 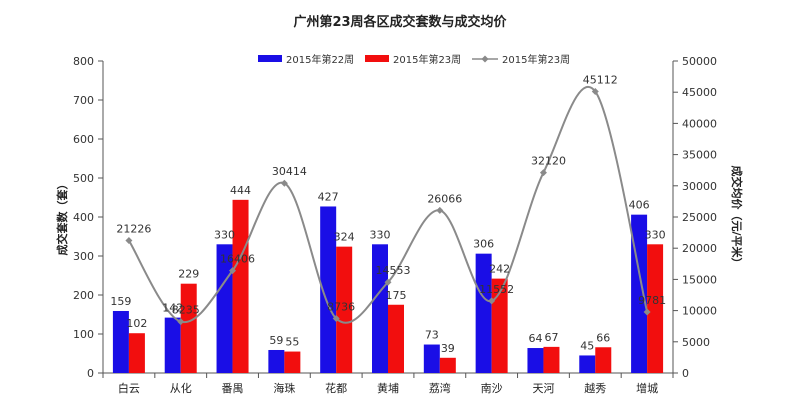 I want to click on right-tick-label: 5000, so click(x=696, y=342).